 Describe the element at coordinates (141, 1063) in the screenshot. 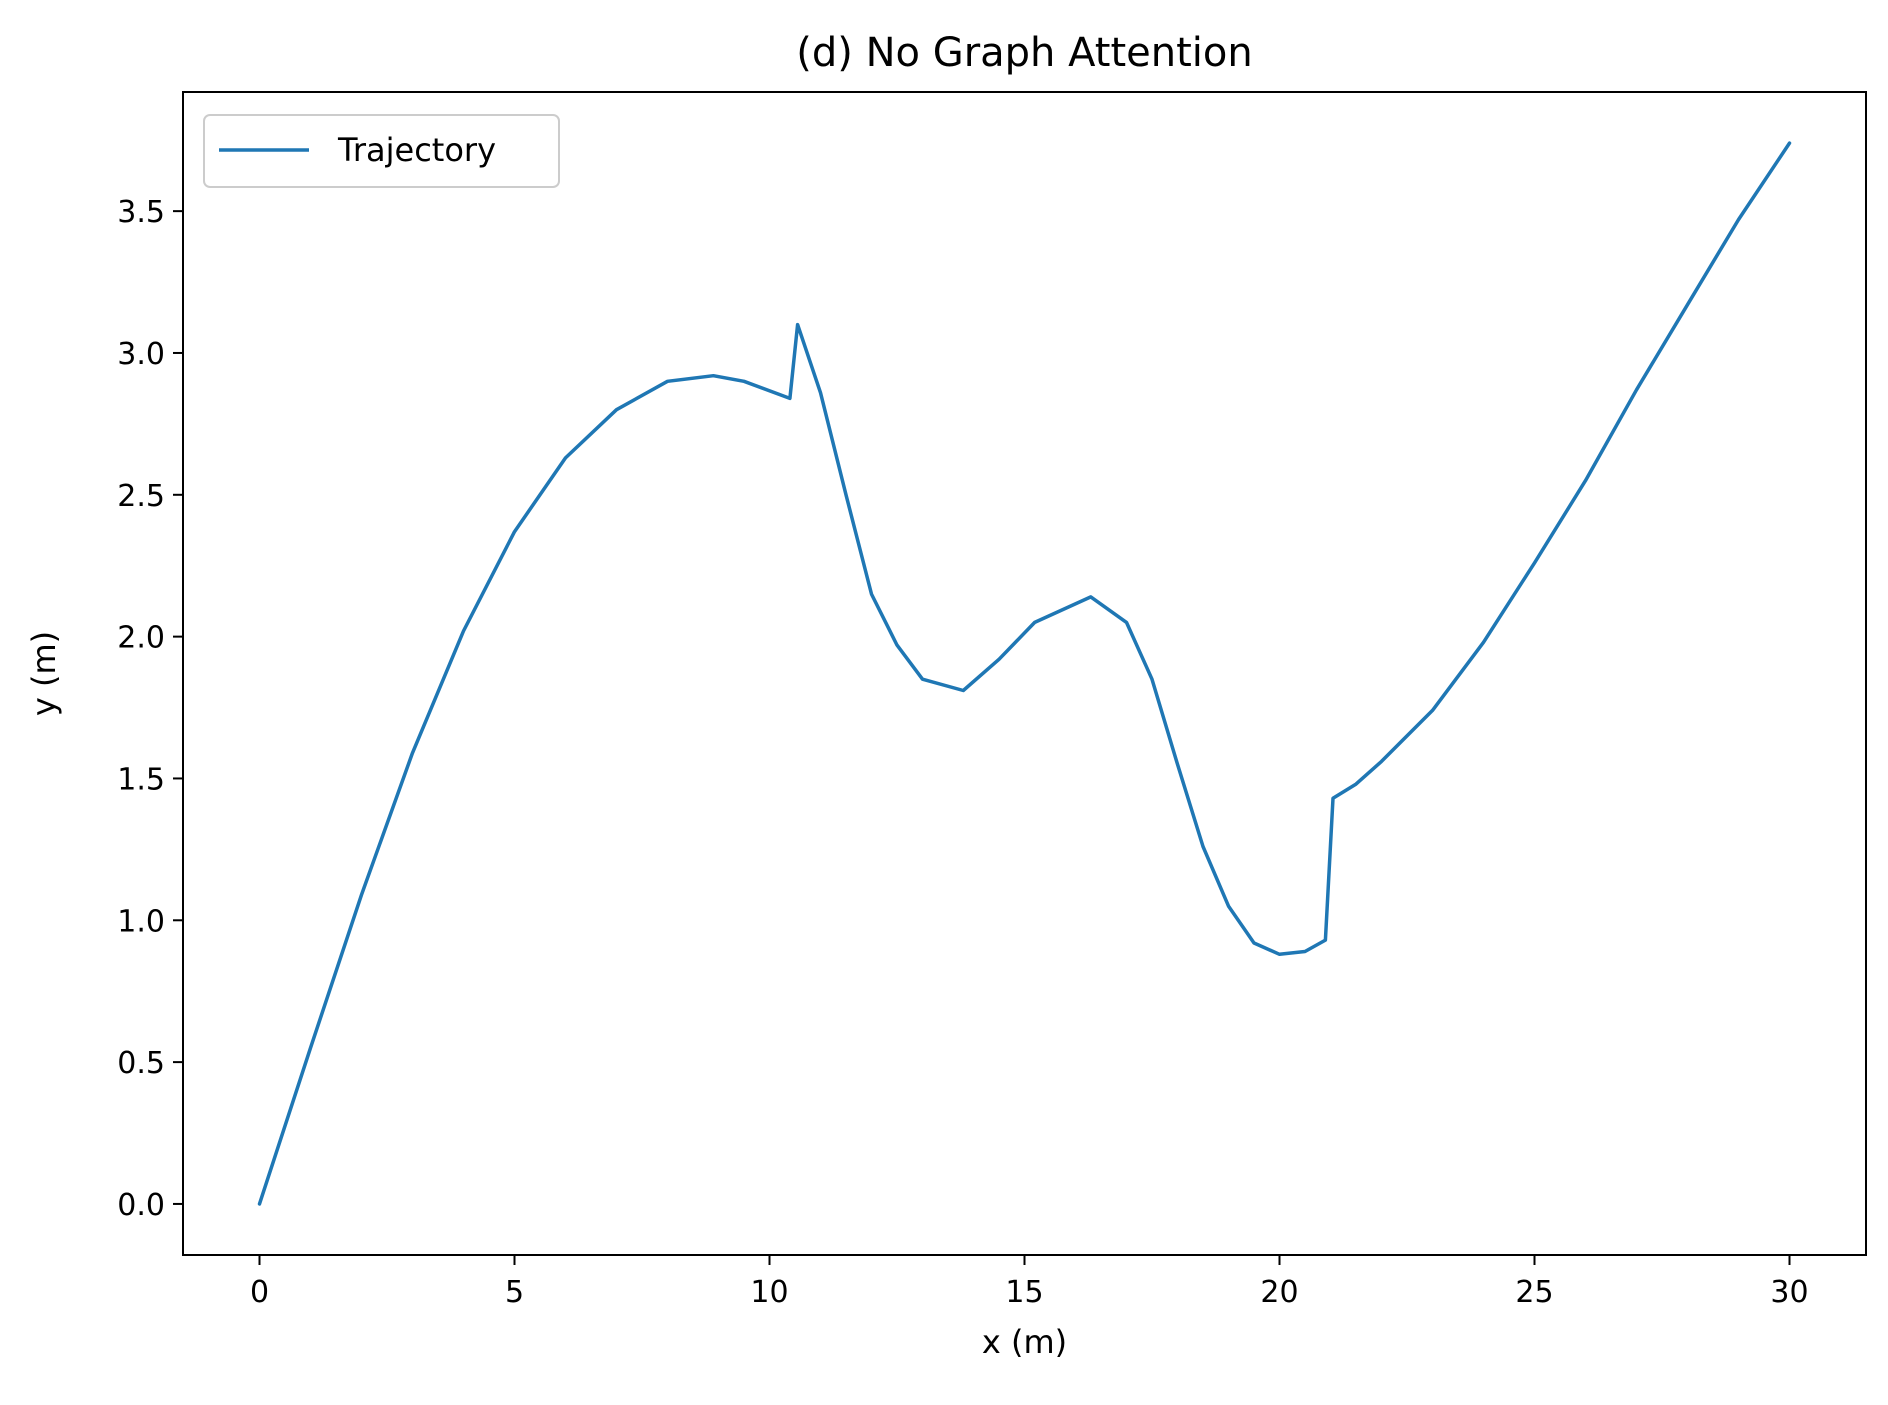

I see `y-tick-label: 0.5` at that location.